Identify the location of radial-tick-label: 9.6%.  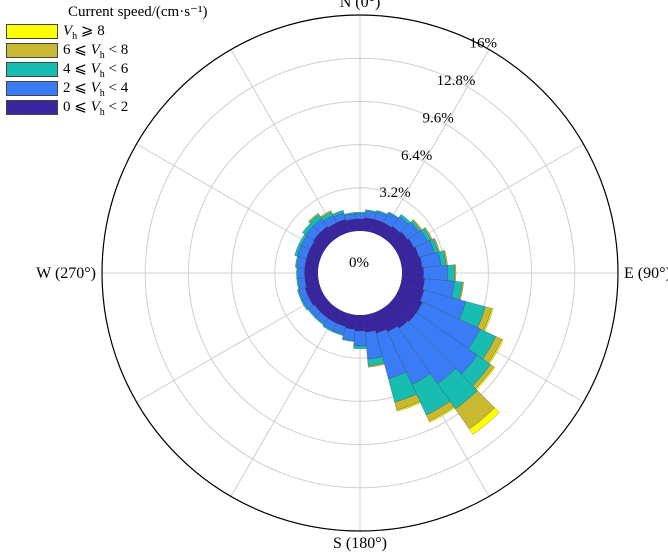
(438, 118).